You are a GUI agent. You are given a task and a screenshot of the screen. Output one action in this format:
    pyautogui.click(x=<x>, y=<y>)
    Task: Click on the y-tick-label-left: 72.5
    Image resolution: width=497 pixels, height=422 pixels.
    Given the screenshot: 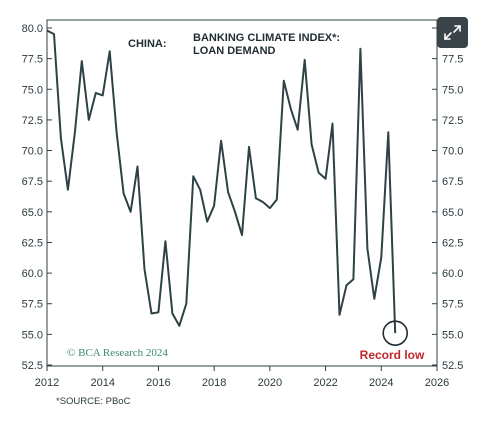 What is the action you would take?
    pyautogui.click(x=32, y=121)
    